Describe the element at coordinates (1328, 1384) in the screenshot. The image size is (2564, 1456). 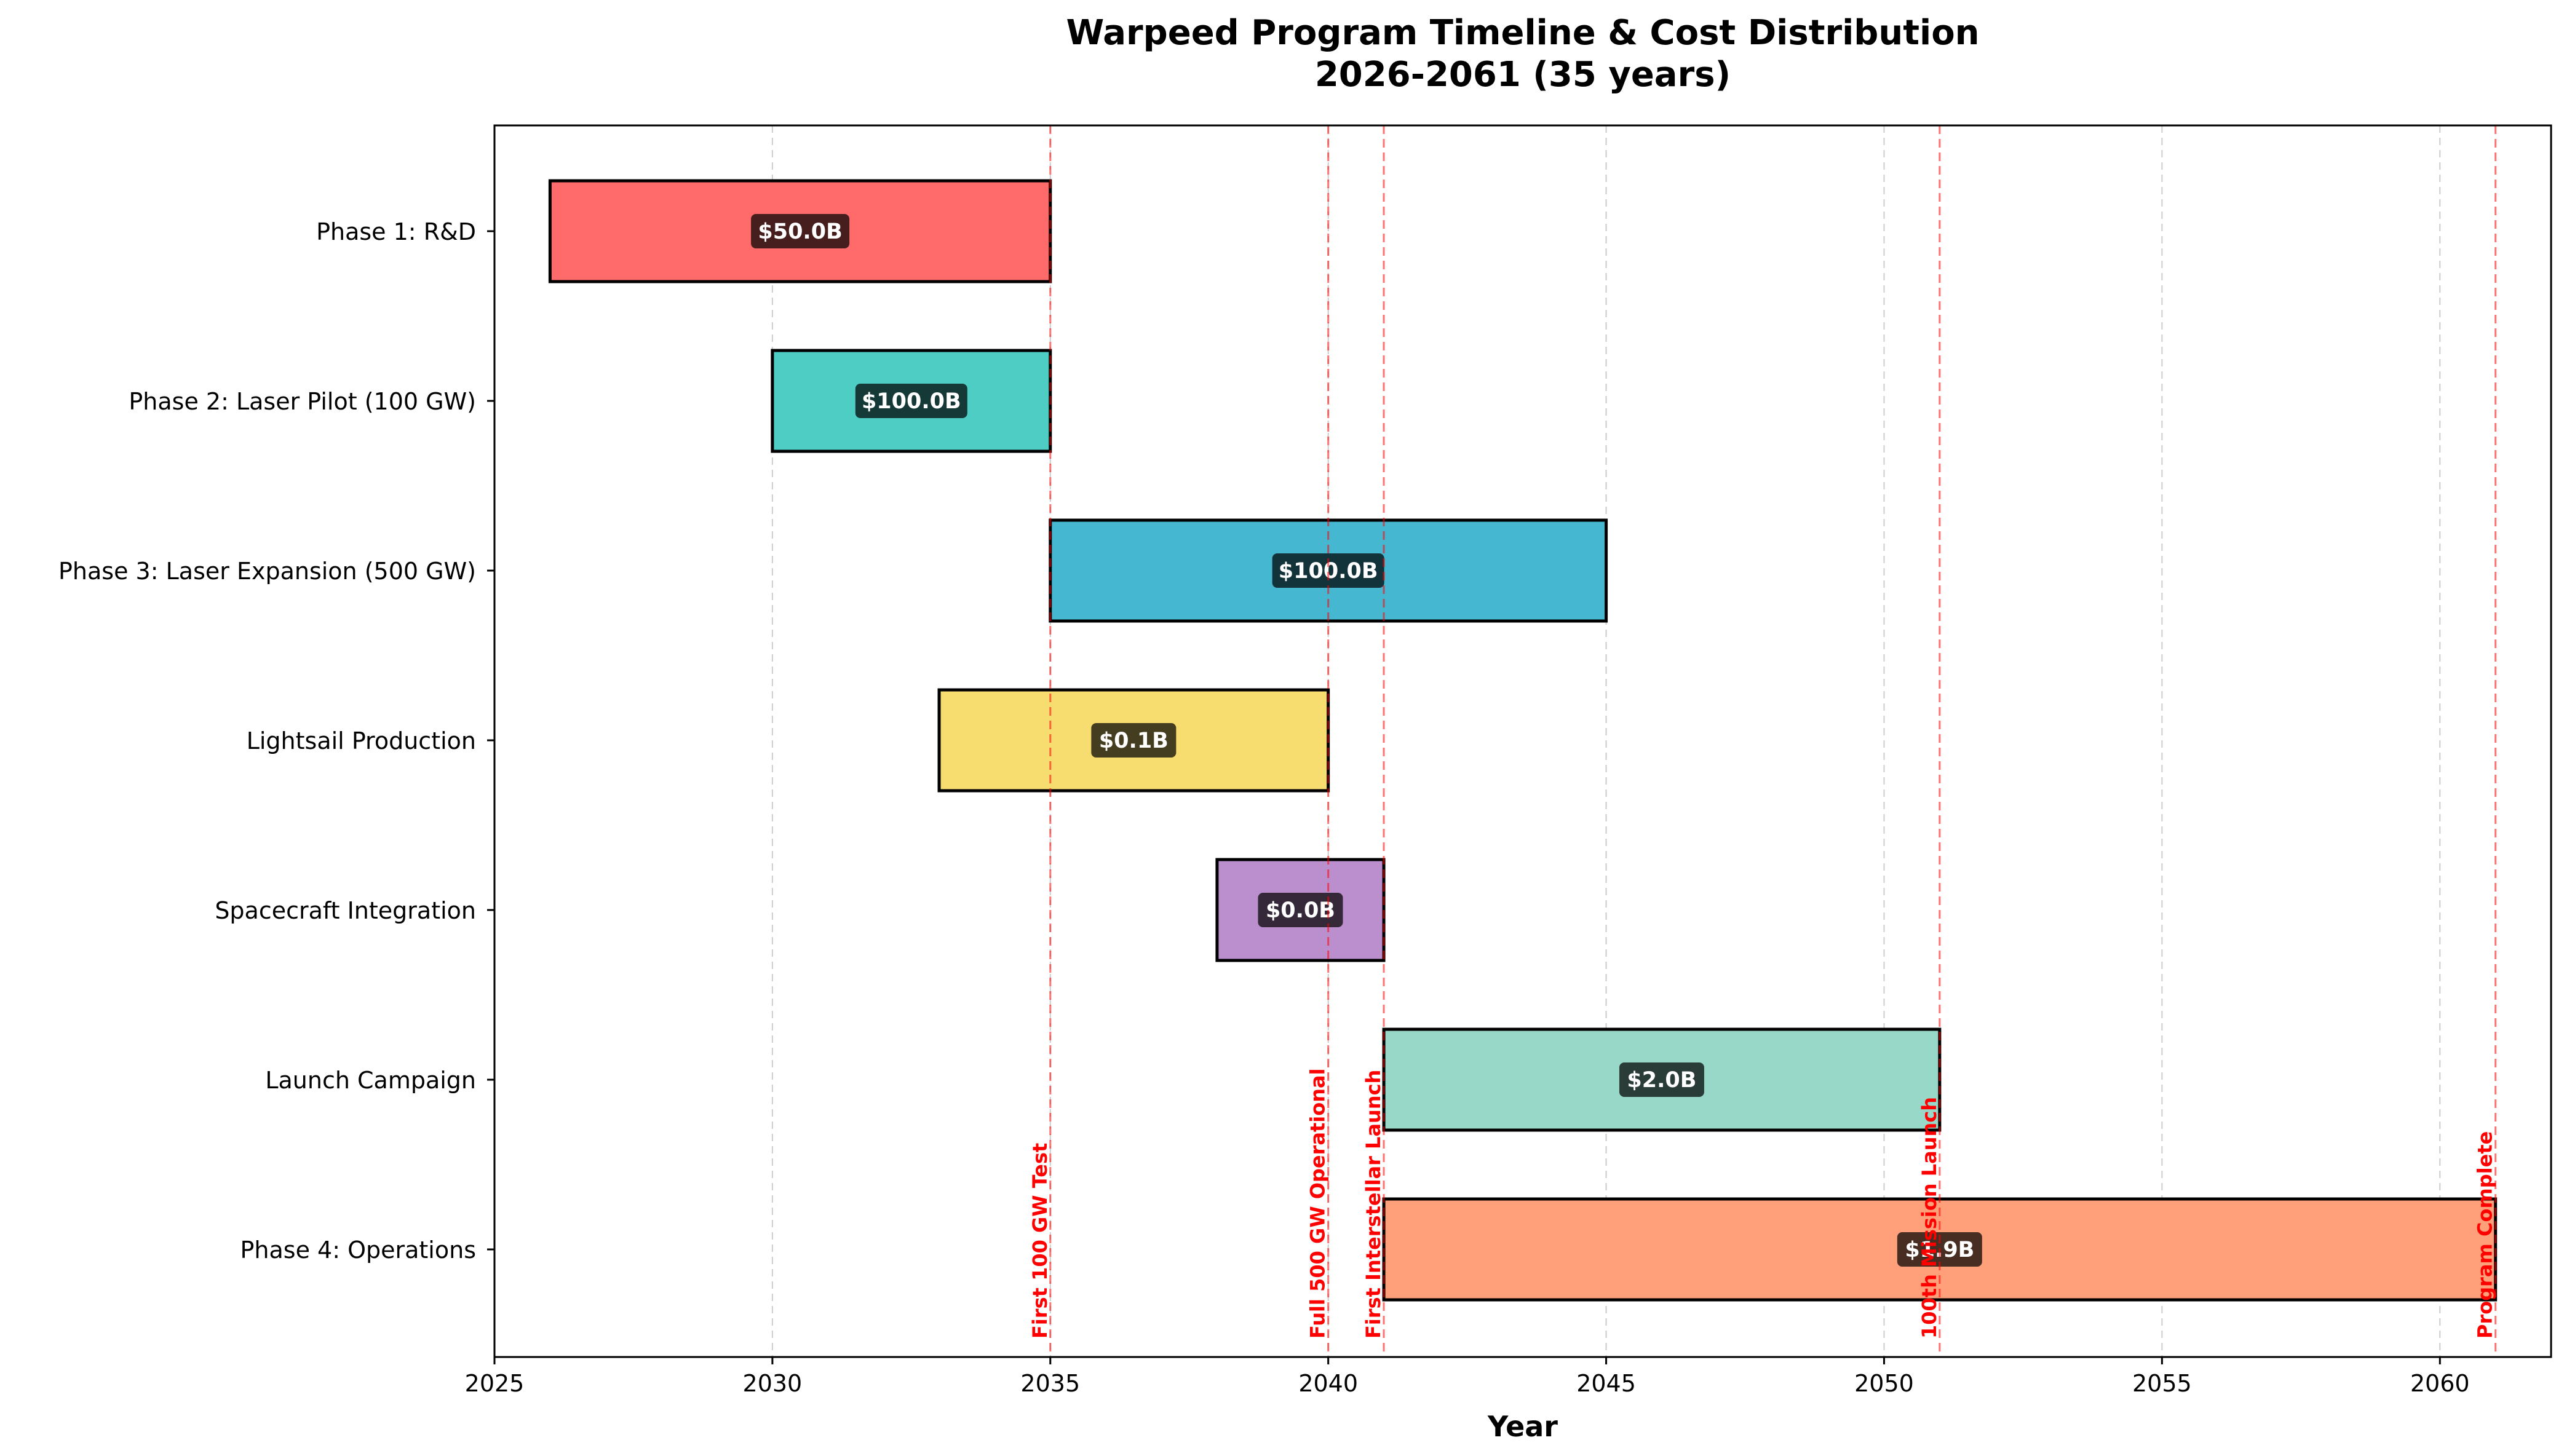
I see `x-tick-label-3: 2040` at that location.